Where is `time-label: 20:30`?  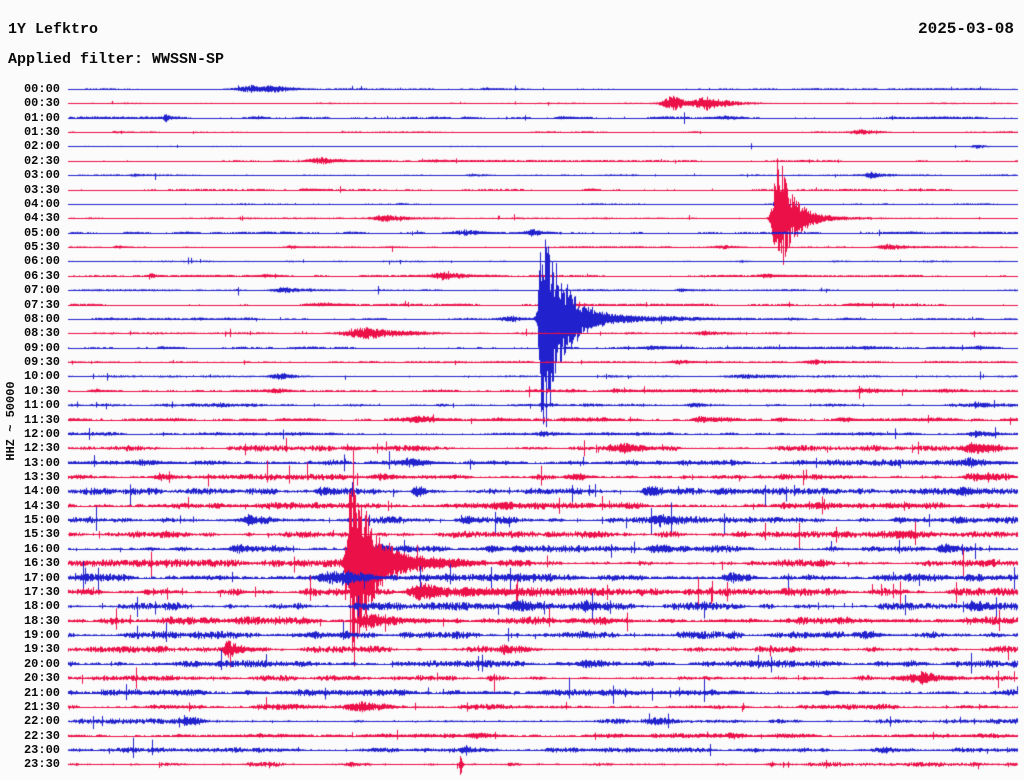 time-label: 20:30 is located at coordinates (41, 678).